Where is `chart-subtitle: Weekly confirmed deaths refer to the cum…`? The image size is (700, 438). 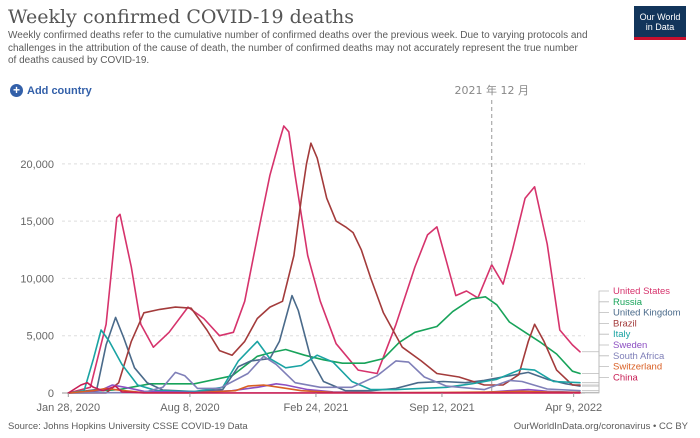
chart-subtitle: Weekly confirmed deaths refer to the cum… is located at coordinates (298, 48).